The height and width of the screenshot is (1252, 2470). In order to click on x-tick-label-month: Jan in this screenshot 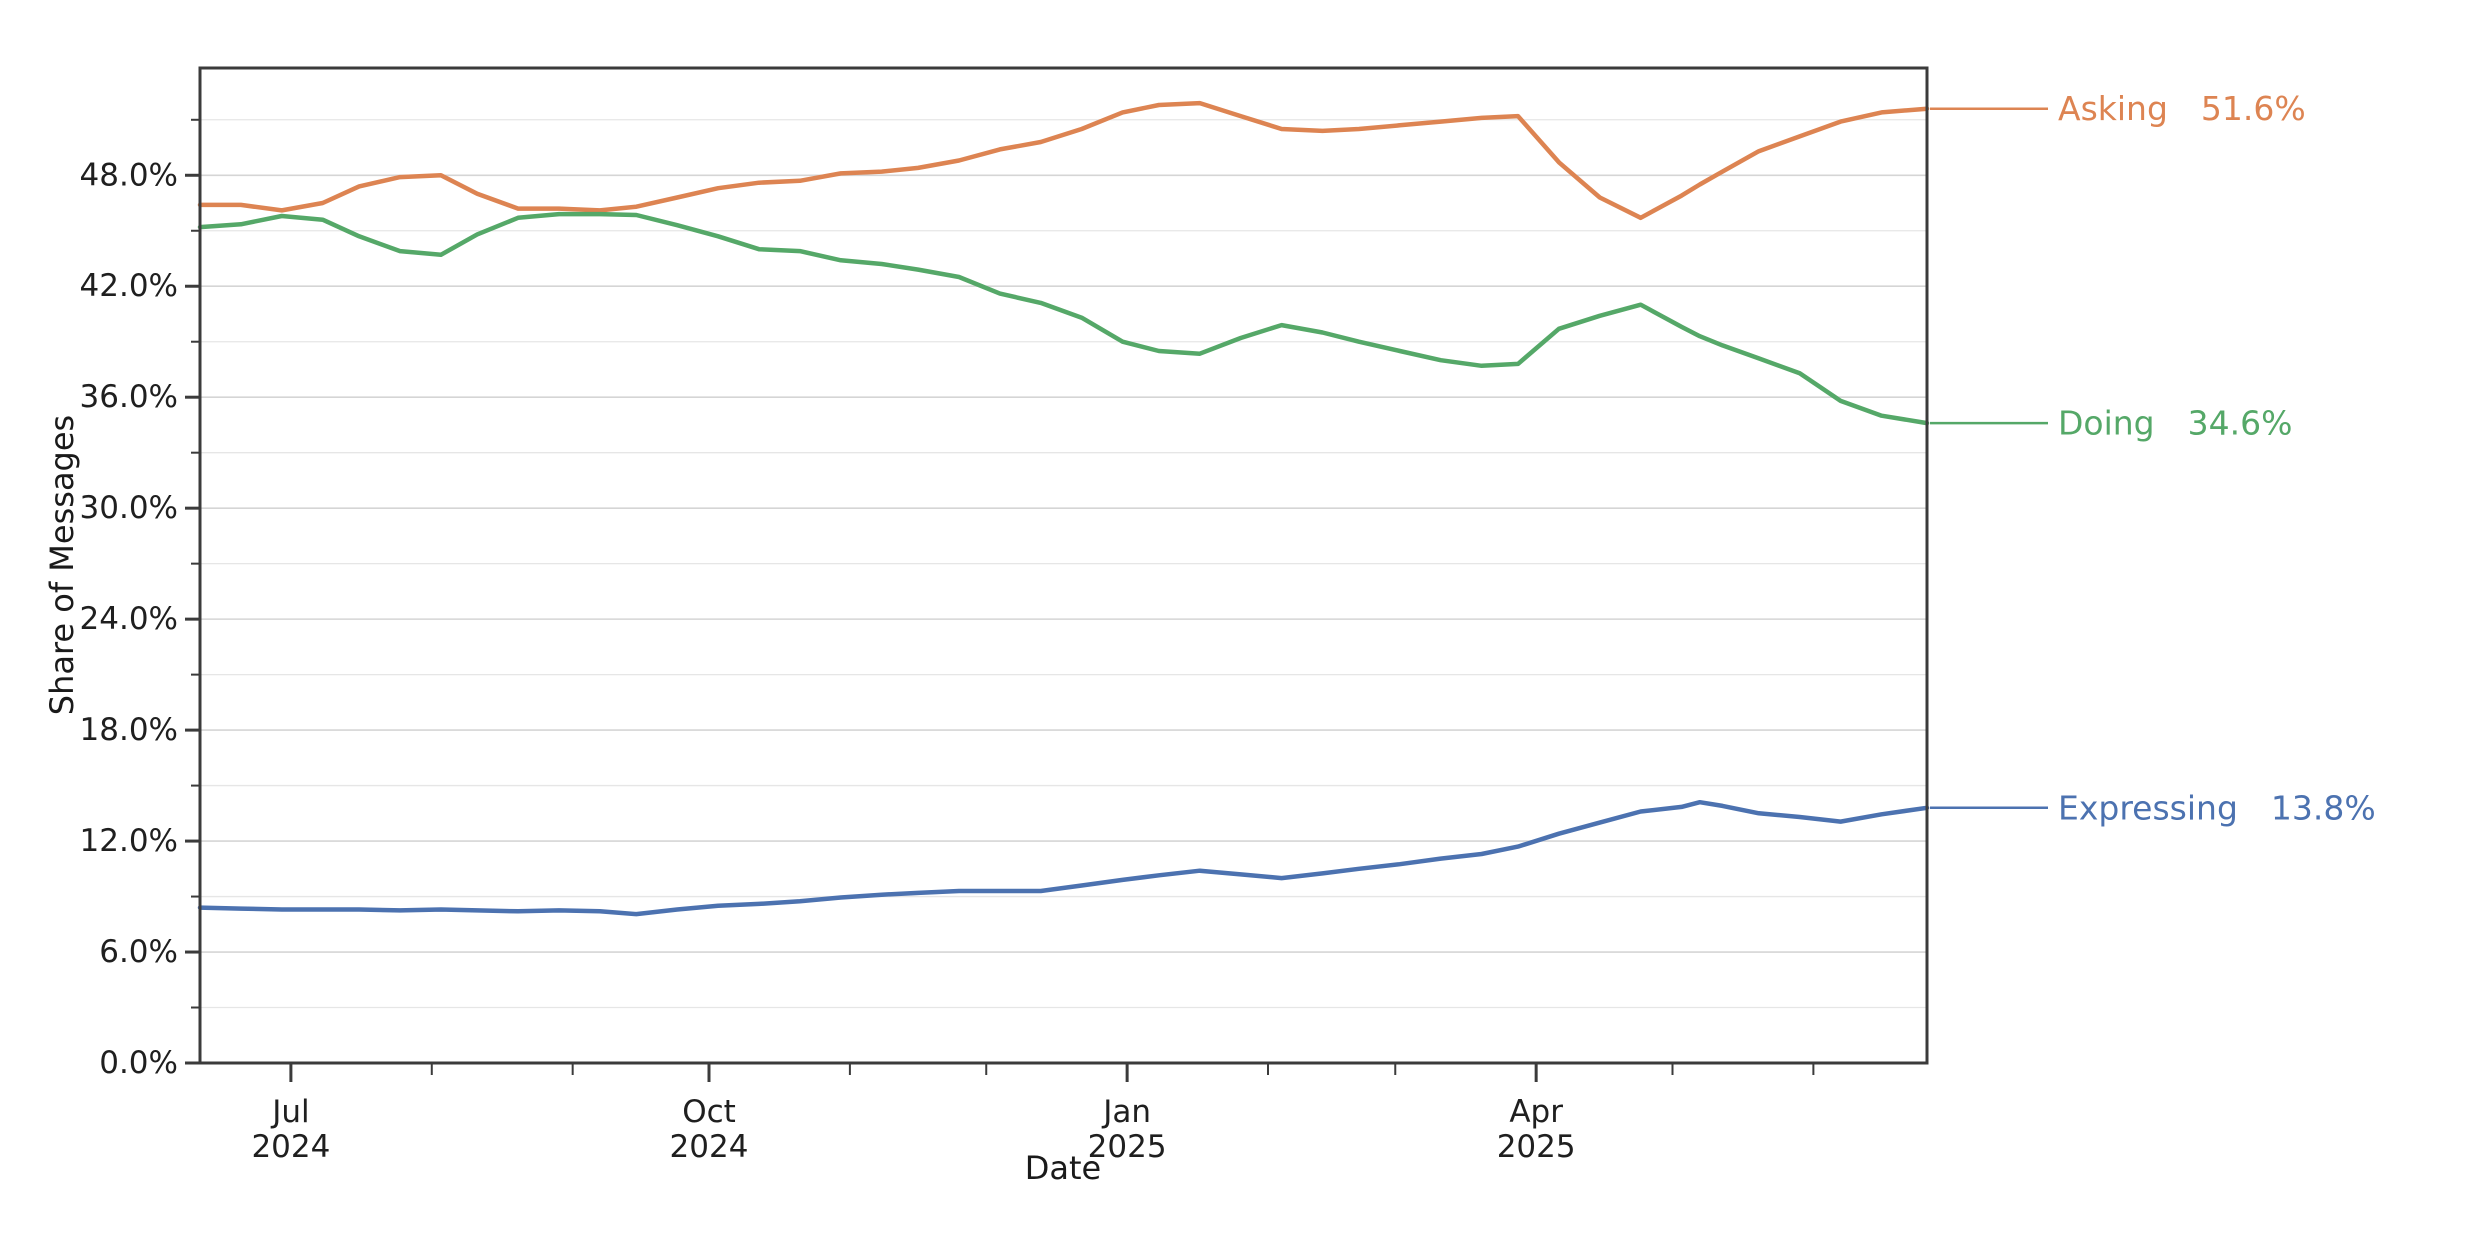, I will do `click(1126, 1112)`.